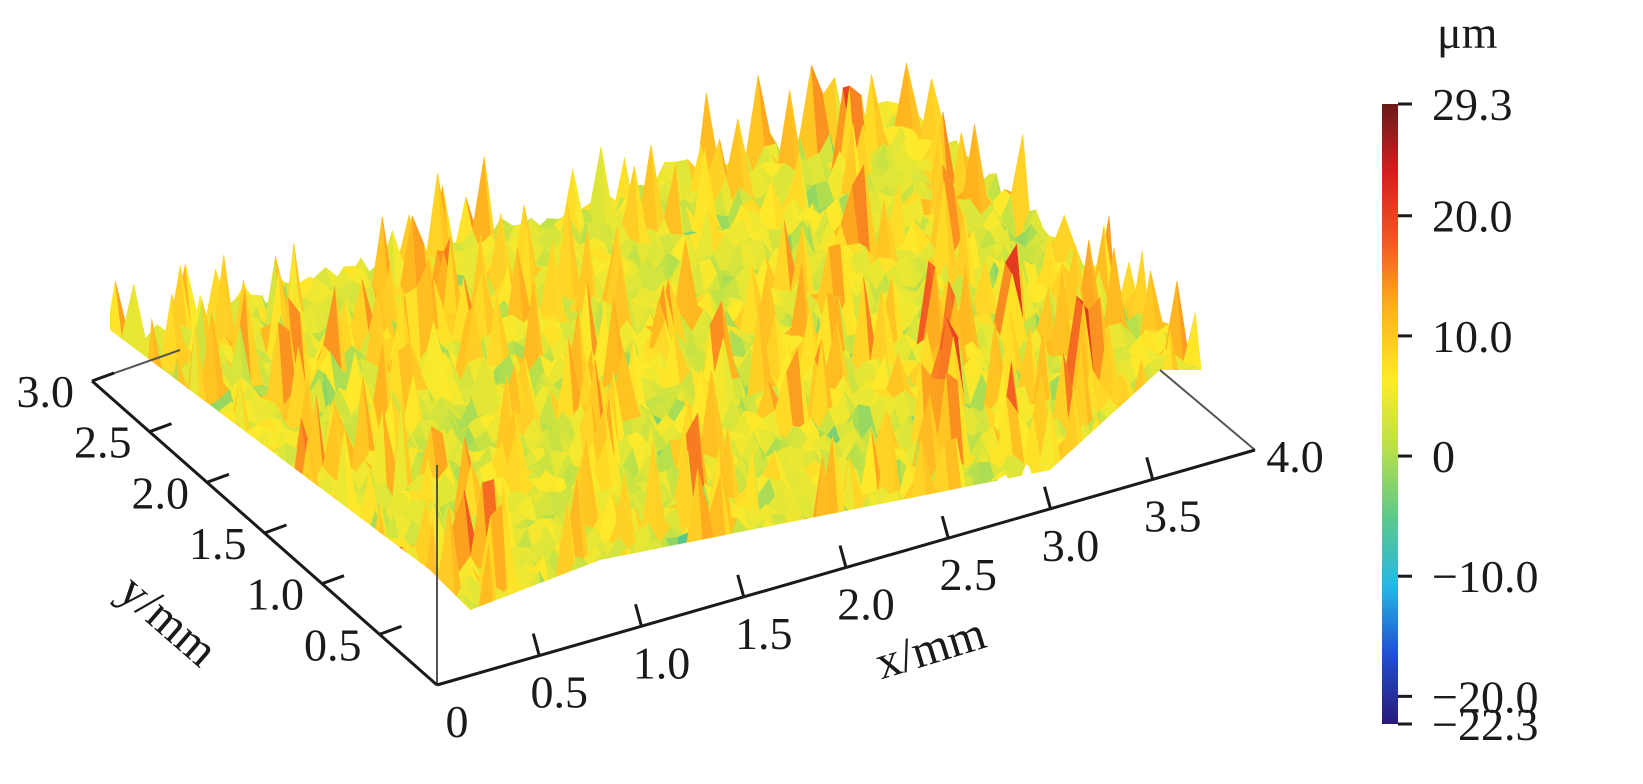 The image size is (1643, 784). Describe the element at coordinates (1173, 515) in the screenshot. I see `x-tick-label: 3.5` at that location.